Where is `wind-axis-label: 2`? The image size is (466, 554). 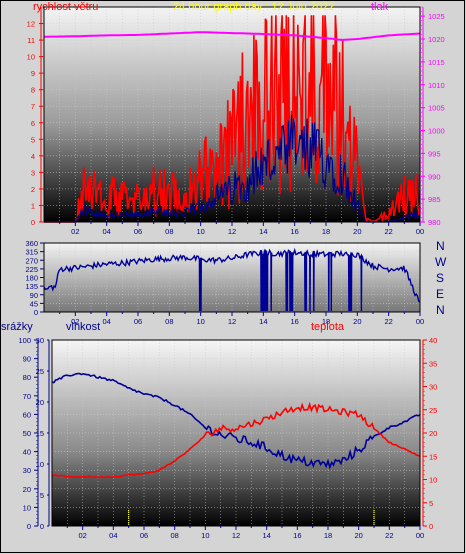 wind-axis-label: 2 is located at coordinates (33, 189).